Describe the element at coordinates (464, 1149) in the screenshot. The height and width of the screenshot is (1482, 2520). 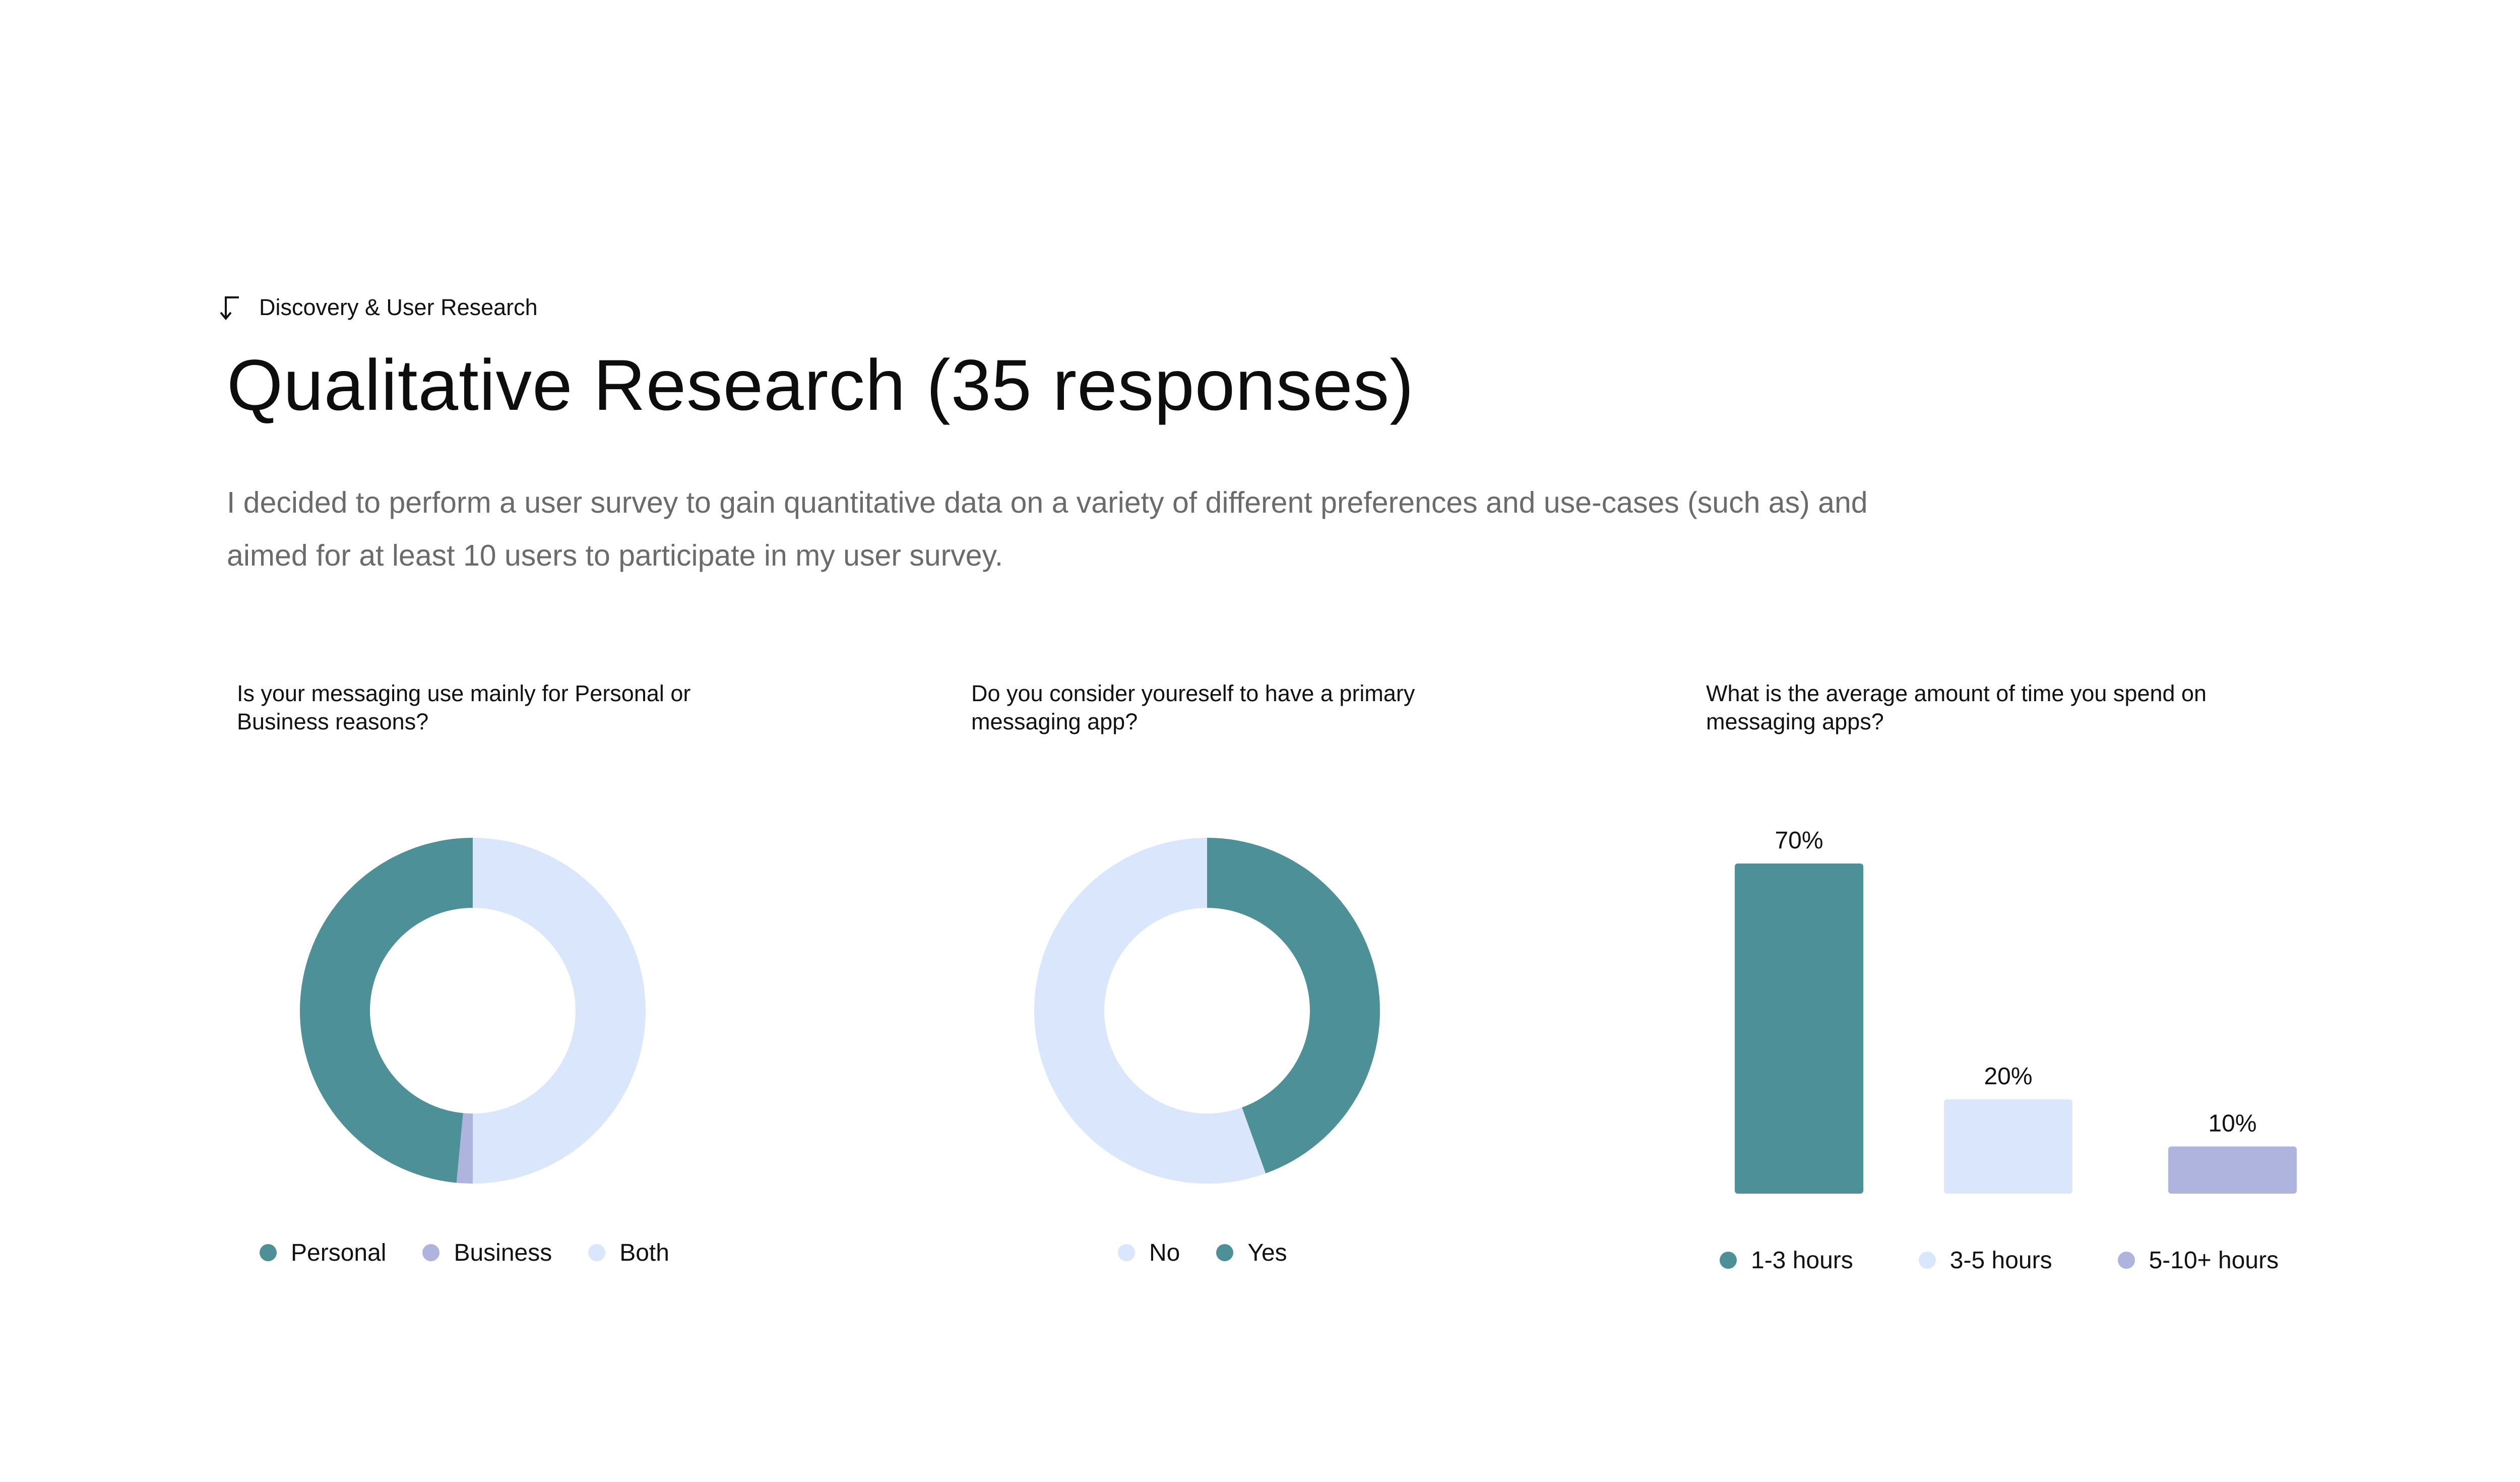
I see `donut-slice-business` at that location.